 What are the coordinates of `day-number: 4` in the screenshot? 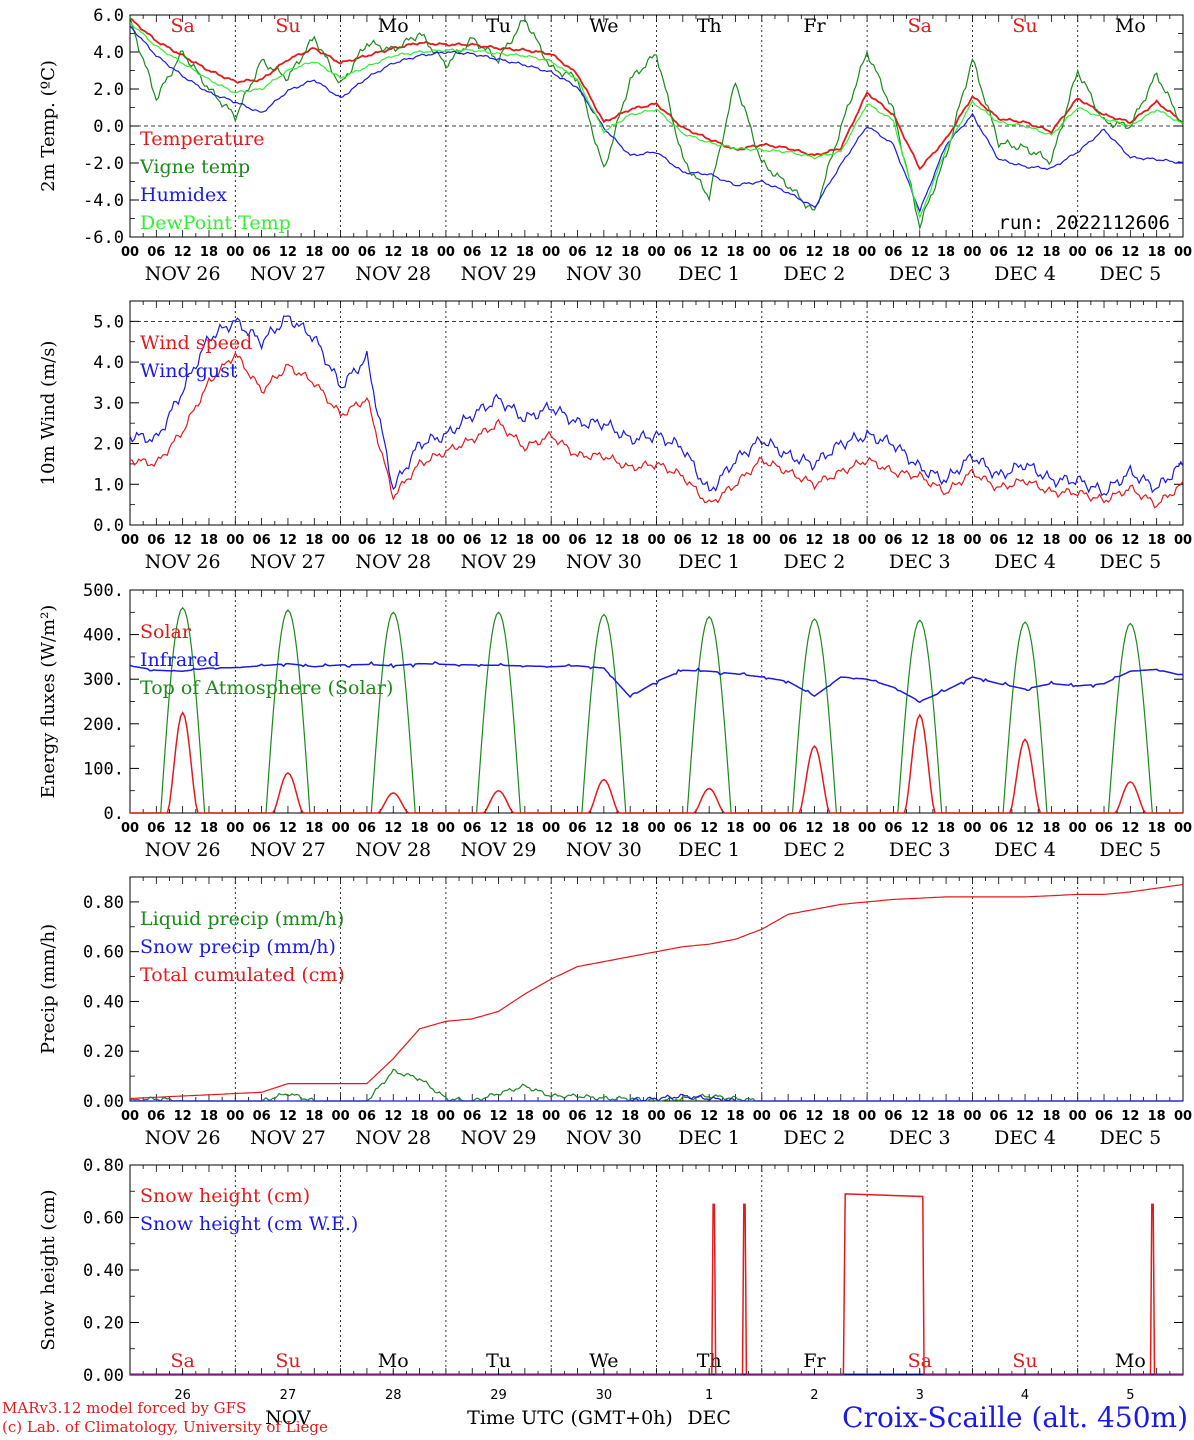 It's located at (1025, 1395).